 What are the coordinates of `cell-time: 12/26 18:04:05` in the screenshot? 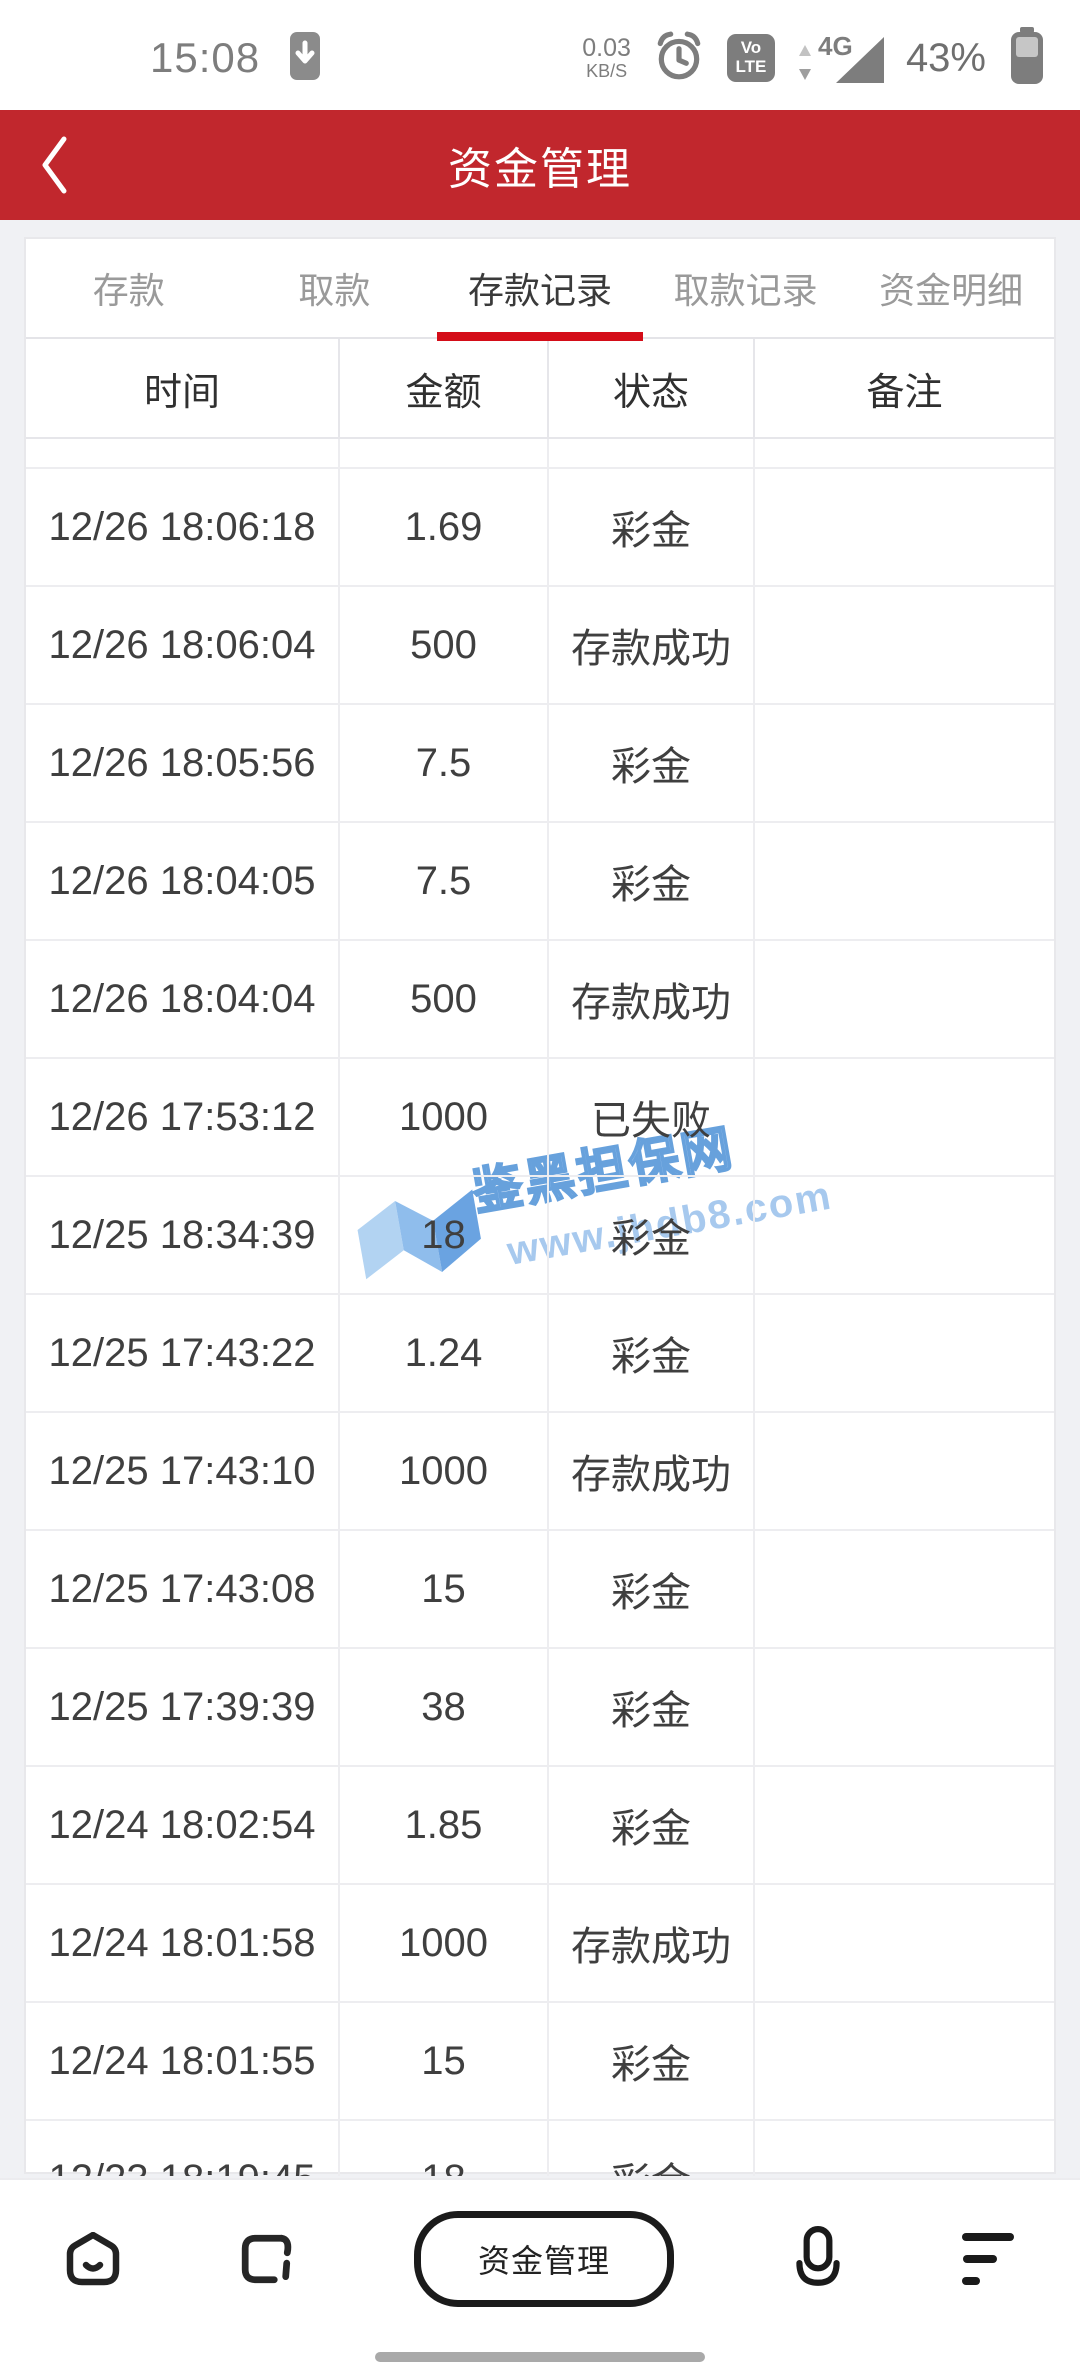 It's located at (183, 881).